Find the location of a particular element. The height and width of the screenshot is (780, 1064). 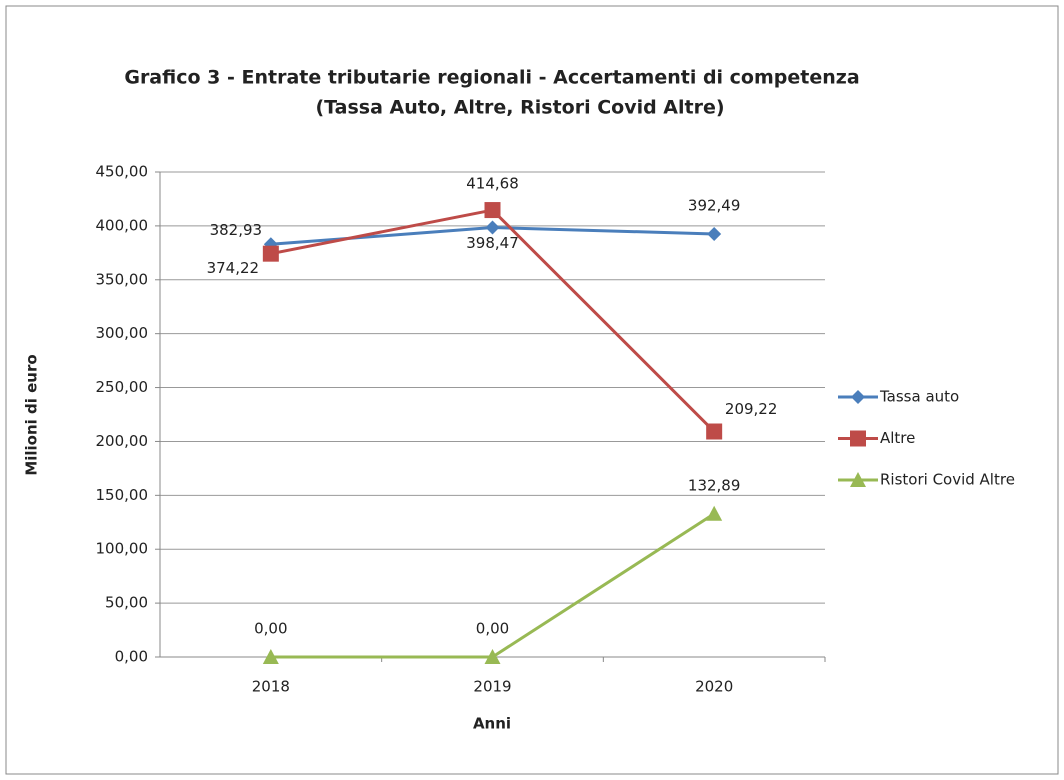

y-tick-label: 250,00 is located at coordinates (122, 387).